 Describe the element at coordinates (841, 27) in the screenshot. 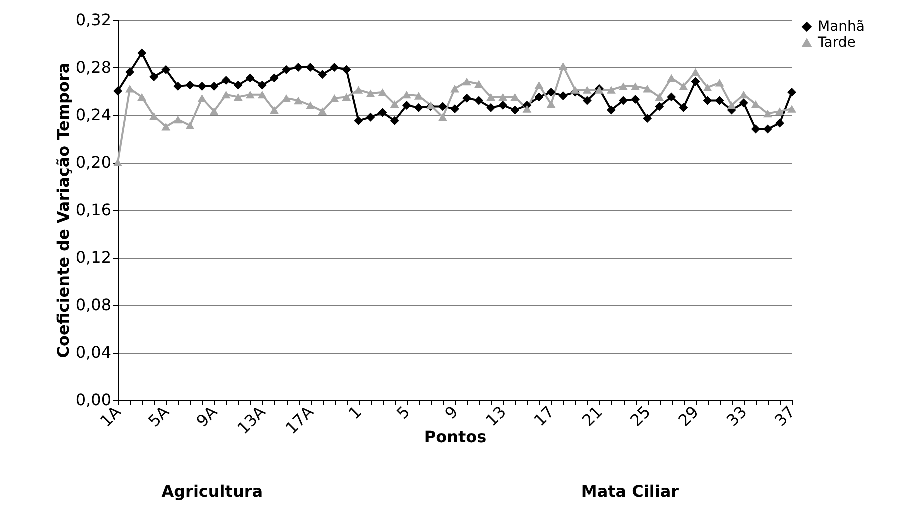

I see `legend-label: Manhã` at that location.